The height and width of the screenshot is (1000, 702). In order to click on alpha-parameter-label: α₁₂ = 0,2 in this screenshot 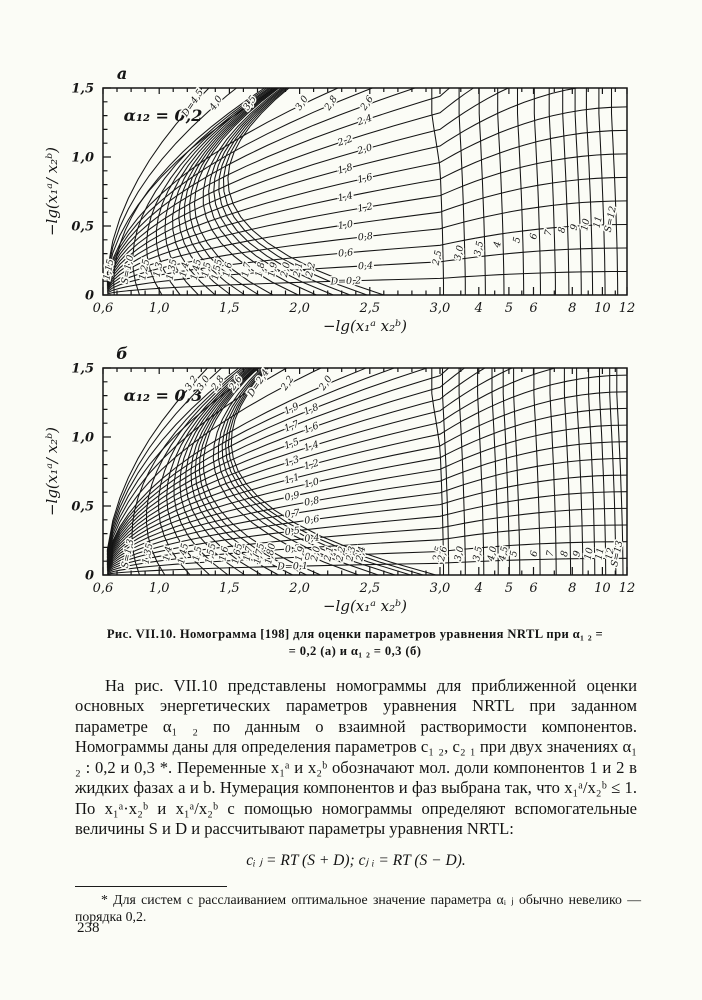, I will do `click(163, 115)`.